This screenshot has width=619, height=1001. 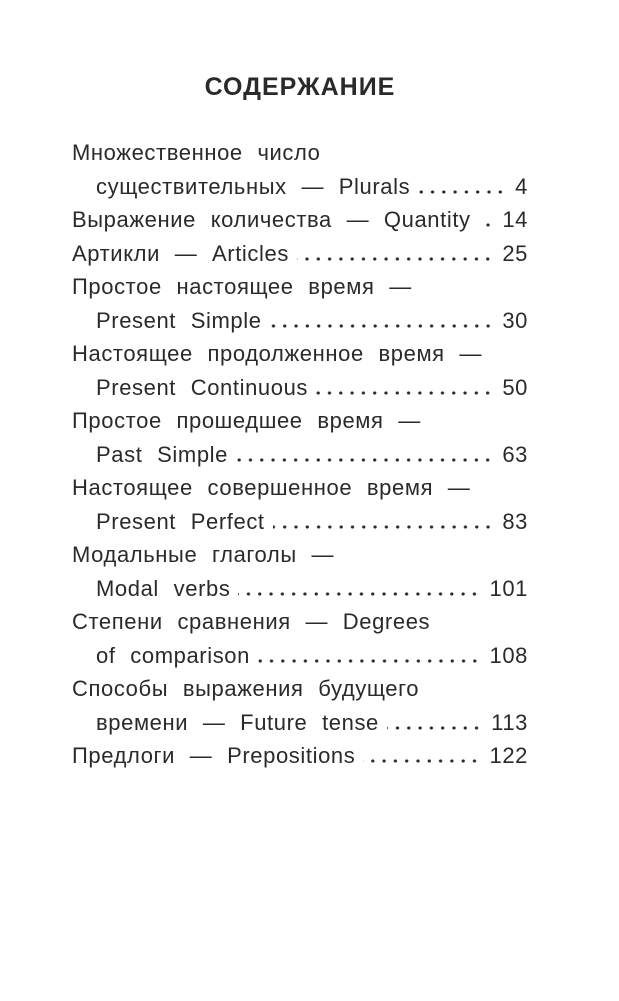 I want to click on toc-page-number: 101, so click(x=508, y=588).